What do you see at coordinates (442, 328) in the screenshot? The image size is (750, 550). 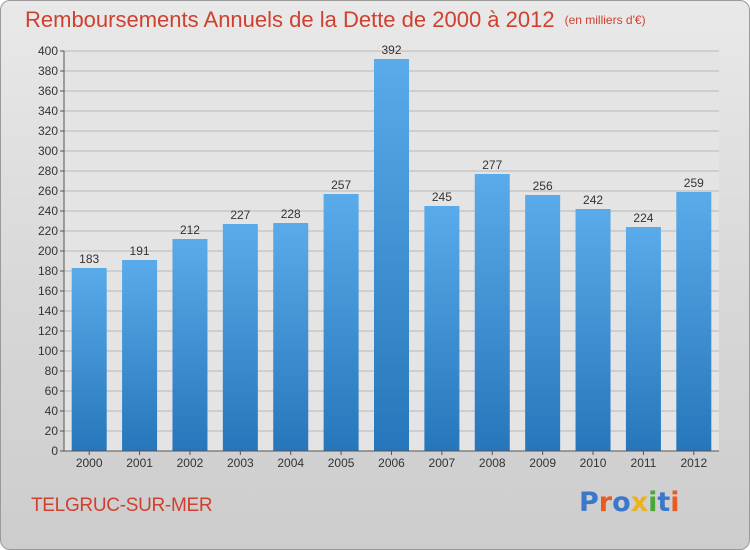 I see `bar-2007` at bounding box center [442, 328].